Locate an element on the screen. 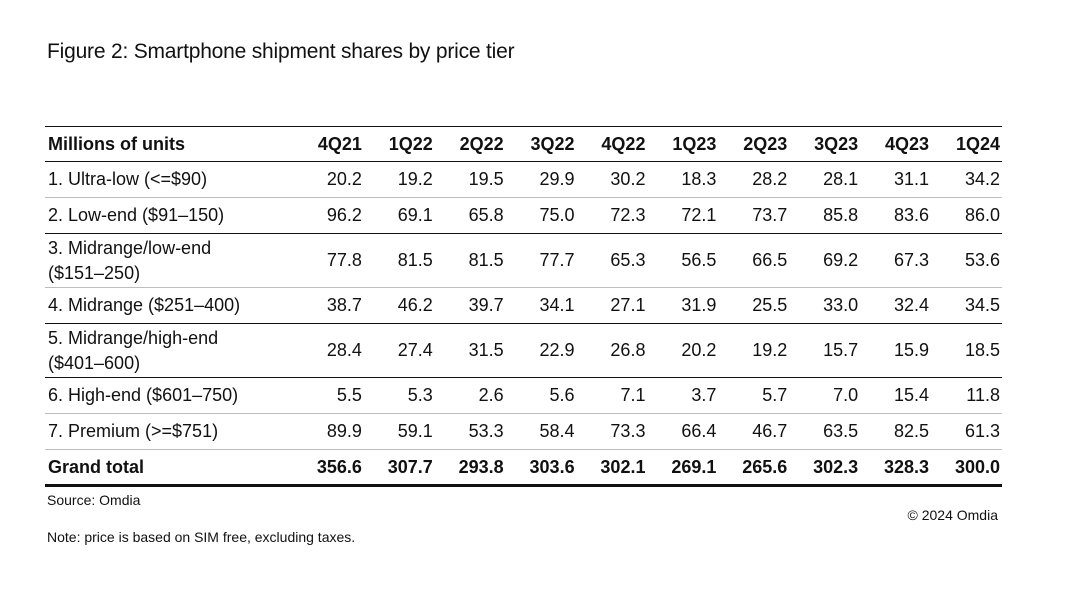  column-header: 4Q23 is located at coordinates (907, 143).